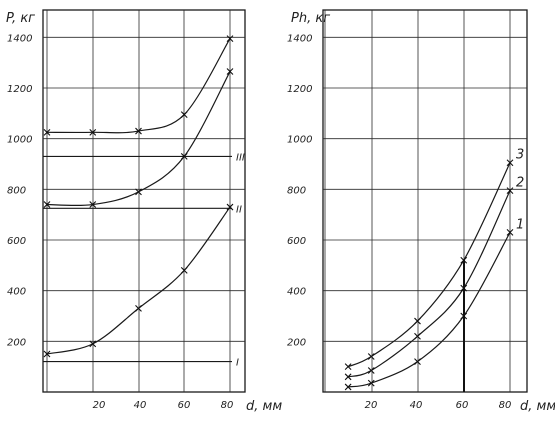 This screenshot has width=555, height=427. Describe the element at coordinates (416, 405) in the screenshot. I see `right-x-tick-40: 40` at that location.